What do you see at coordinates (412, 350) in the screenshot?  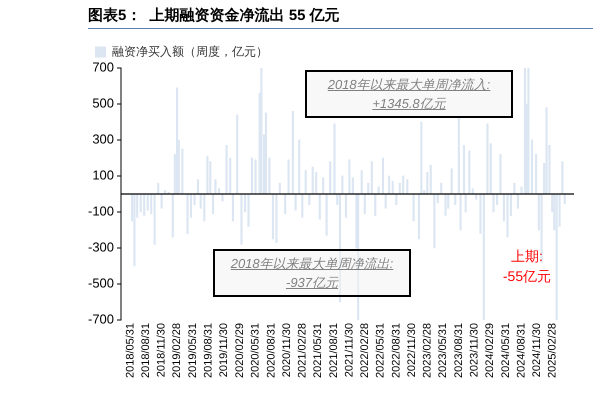 I see `x-tick-label: 2022/11/30` at bounding box center [412, 350].